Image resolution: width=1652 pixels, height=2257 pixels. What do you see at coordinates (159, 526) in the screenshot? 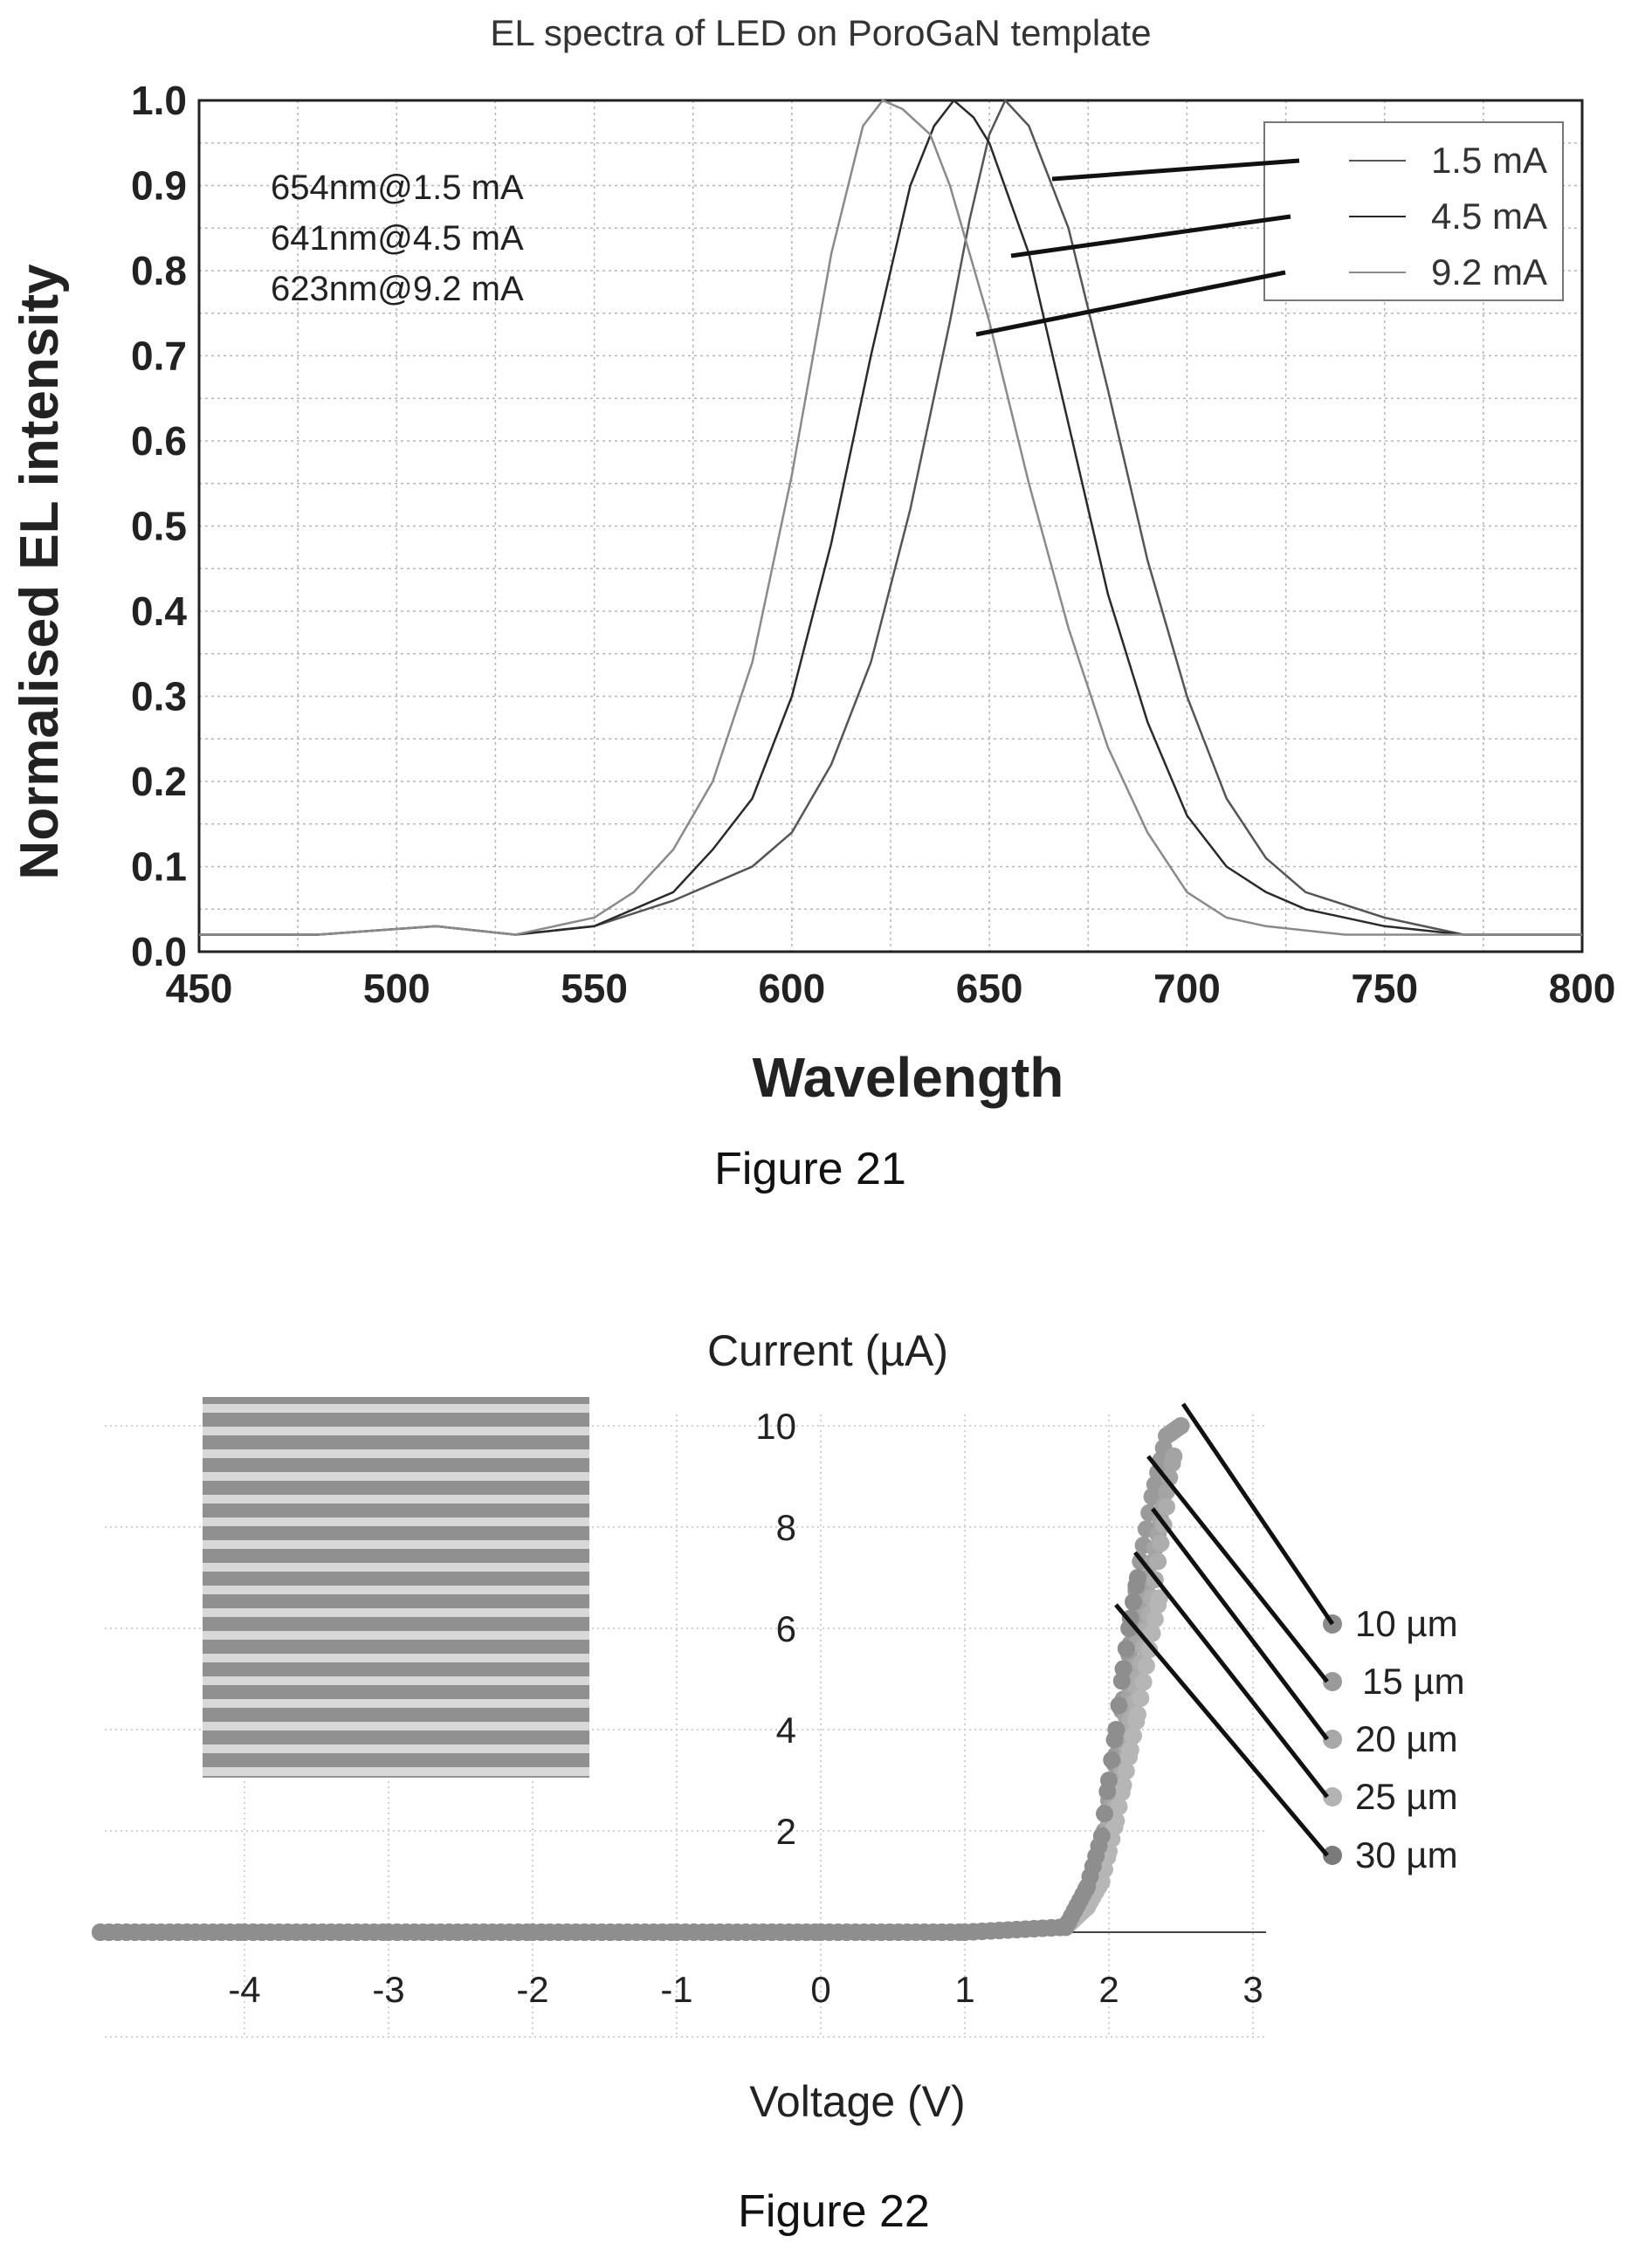
I see `y-tick-labels: 0.0 0.1 0.2 0.3 0.4 0.5 0.6 0.7 0.8 0.9 1.0` at bounding box center [159, 526].